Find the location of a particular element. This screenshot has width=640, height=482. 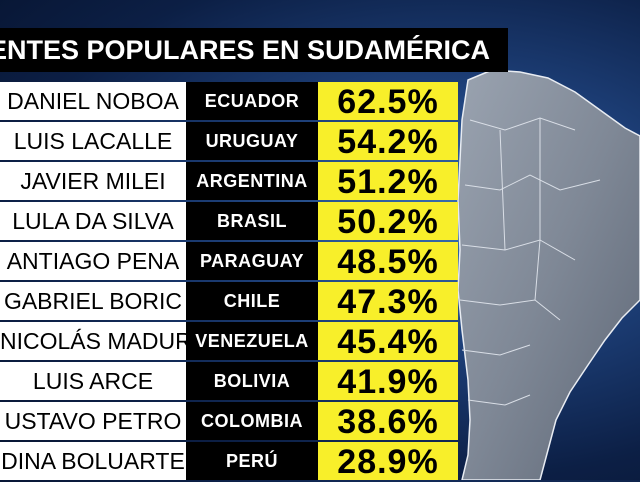

president-name: JAVIER MILEI is located at coordinates (93, 181).